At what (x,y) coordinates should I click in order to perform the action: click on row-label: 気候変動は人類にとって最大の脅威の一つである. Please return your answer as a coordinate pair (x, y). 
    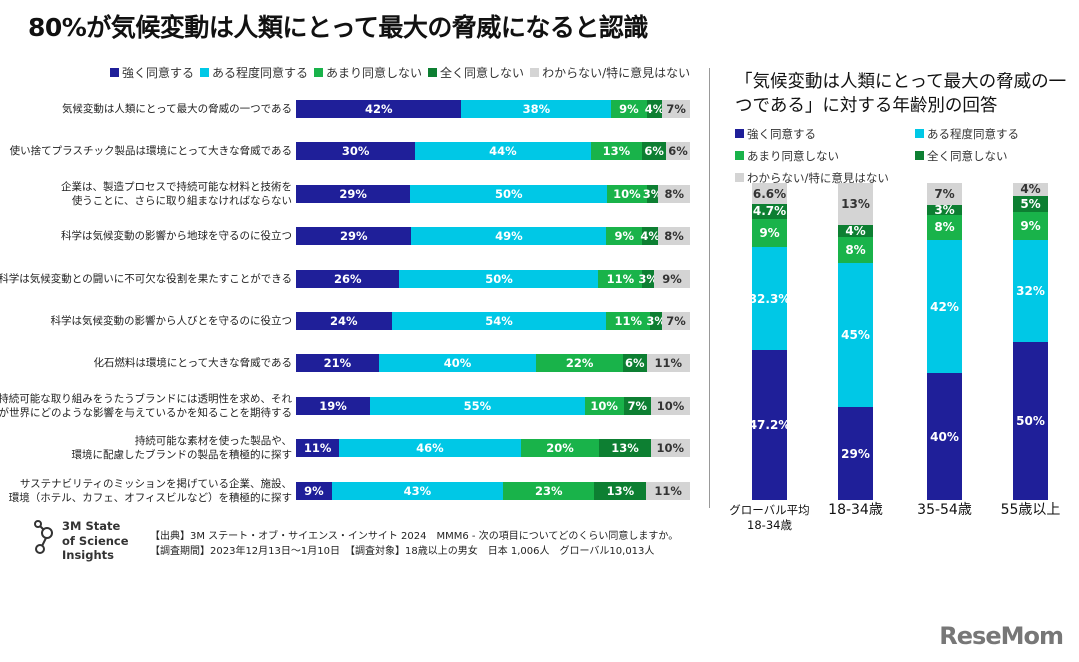
    Looking at the image, I should click on (176, 109).